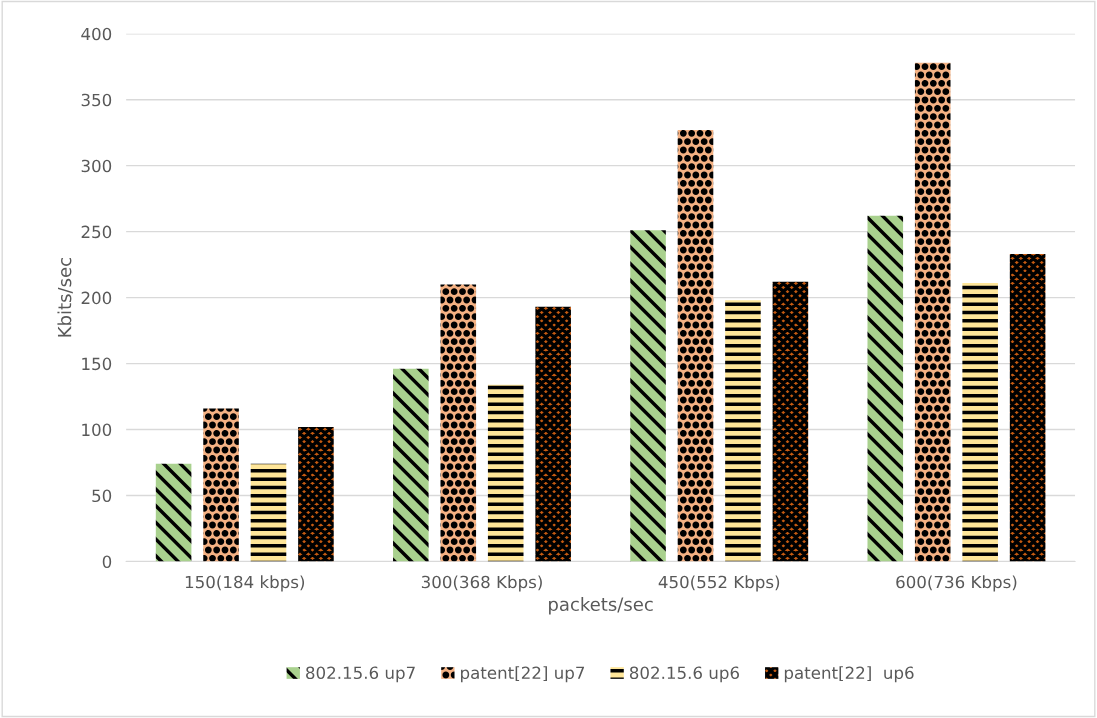 The height and width of the screenshot is (718, 1097). Describe the element at coordinates (97, 430) in the screenshot. I see `y-tick-label: 100` at that location.